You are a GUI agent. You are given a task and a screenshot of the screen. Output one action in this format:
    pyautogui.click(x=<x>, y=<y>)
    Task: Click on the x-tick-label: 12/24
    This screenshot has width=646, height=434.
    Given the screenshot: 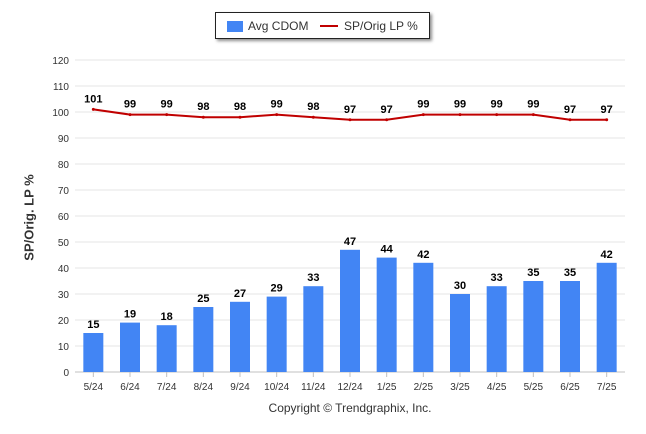 What is the action you would take?
    pyautogui.click(x=349, y=387)
    